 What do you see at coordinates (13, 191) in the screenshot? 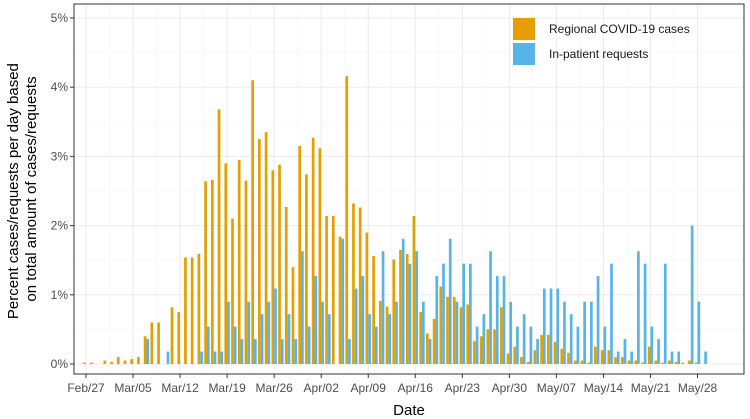
I see `y-axis-title-line-1: Percent cases/requests per day based` at bounding box center [13, 191].